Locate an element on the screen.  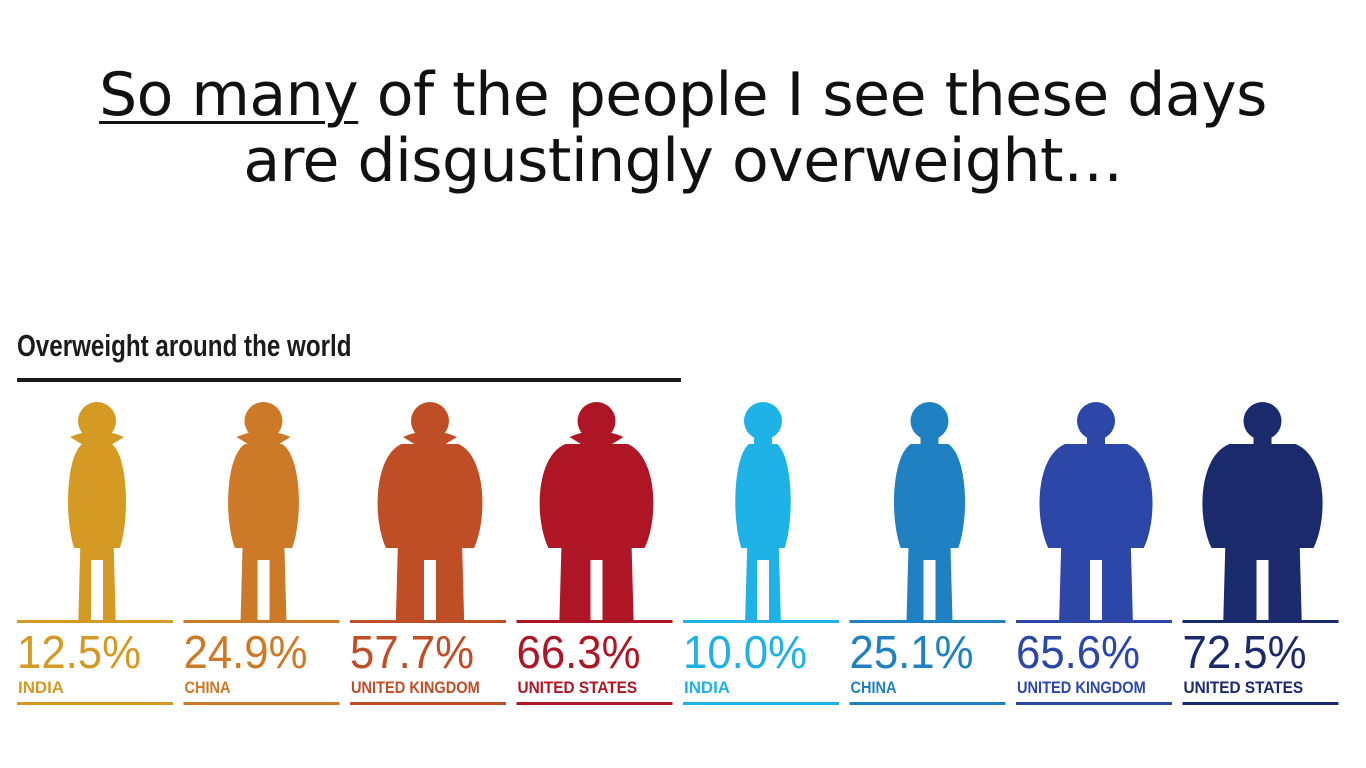
value-label: 72.5% is located at coordinates (1245, 652).